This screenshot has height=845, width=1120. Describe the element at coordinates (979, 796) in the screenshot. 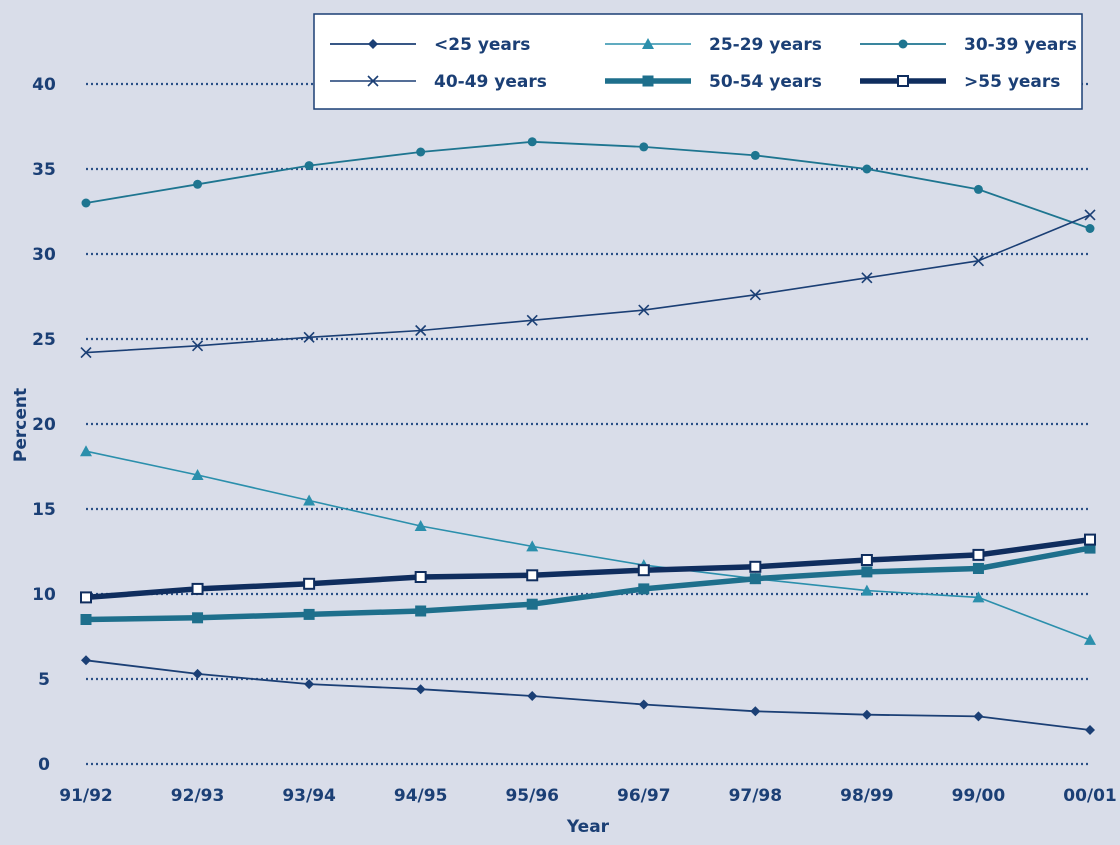

I see `x-tick-label: 99/00` at that location.